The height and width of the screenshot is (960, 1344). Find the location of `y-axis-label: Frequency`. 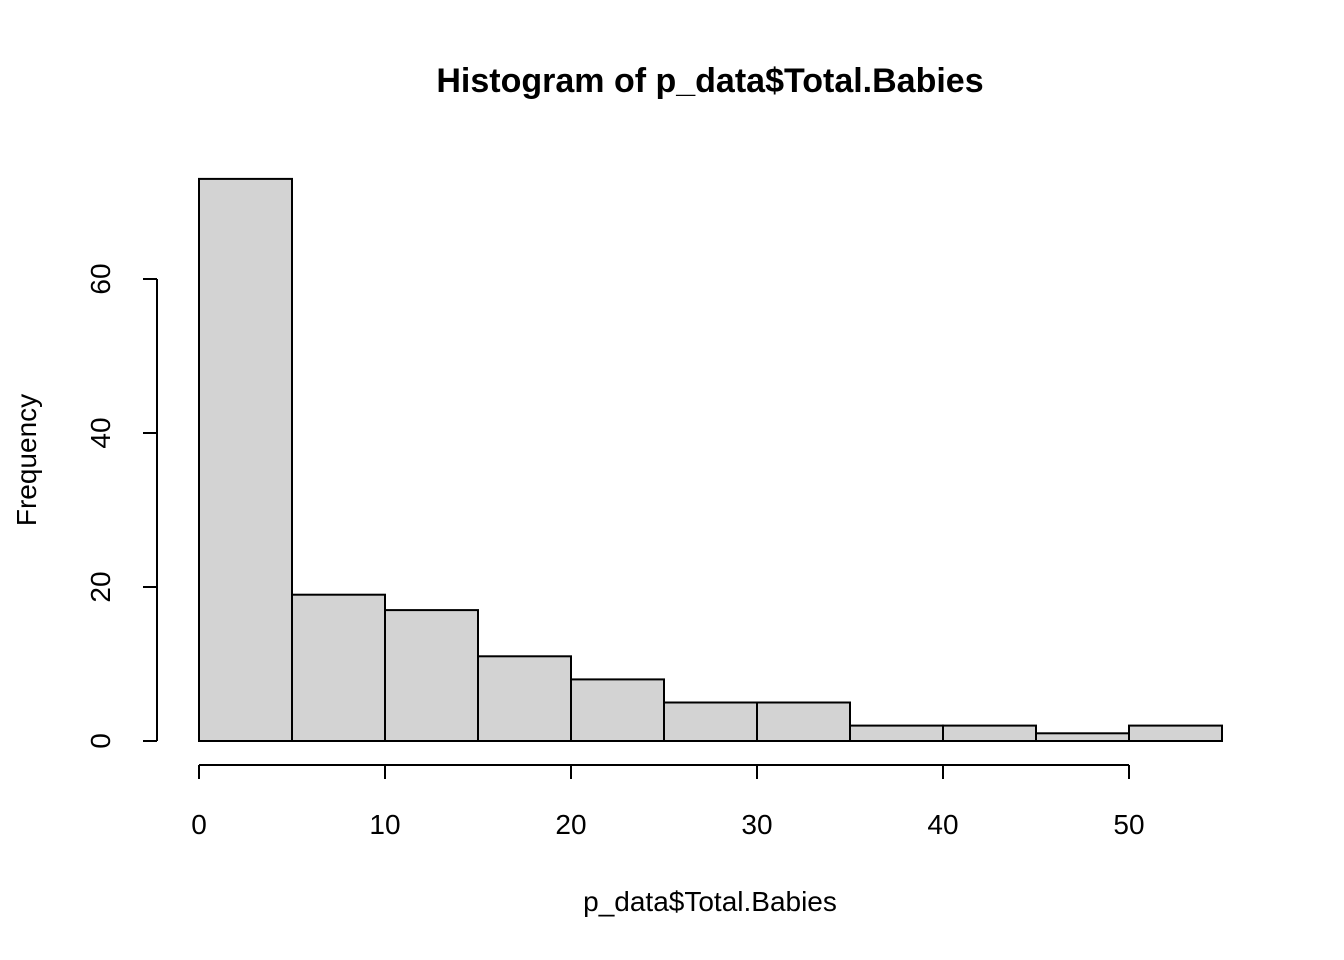

y-axis-label: Frequency is located at coordinates (26, 460).